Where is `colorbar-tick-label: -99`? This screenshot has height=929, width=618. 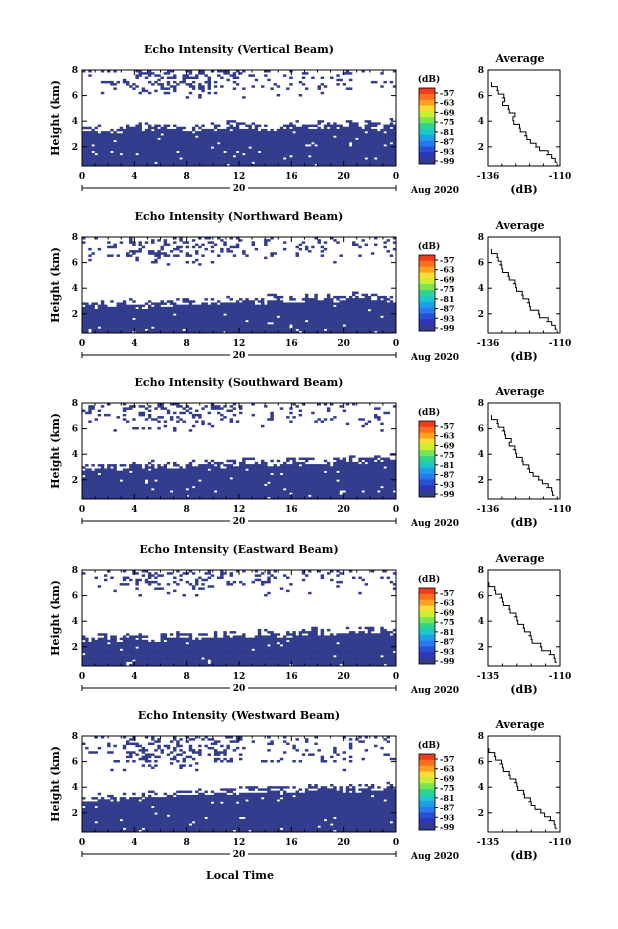 colorbar-tick-label: -99 is located at coordinates (447, 161).